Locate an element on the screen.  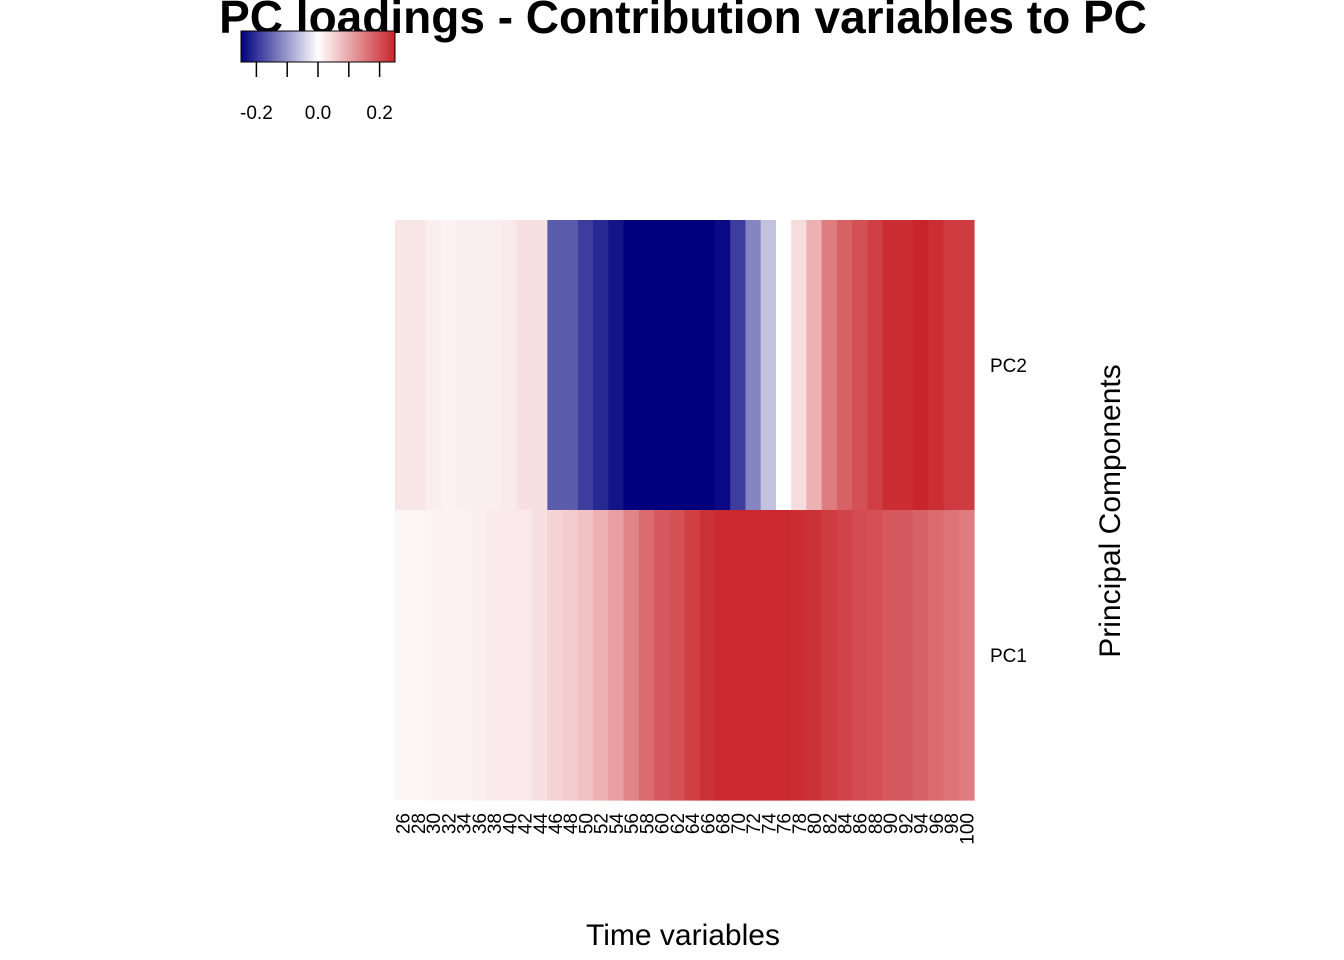
column-label-32: 32 is located at coordinates (449, 823).